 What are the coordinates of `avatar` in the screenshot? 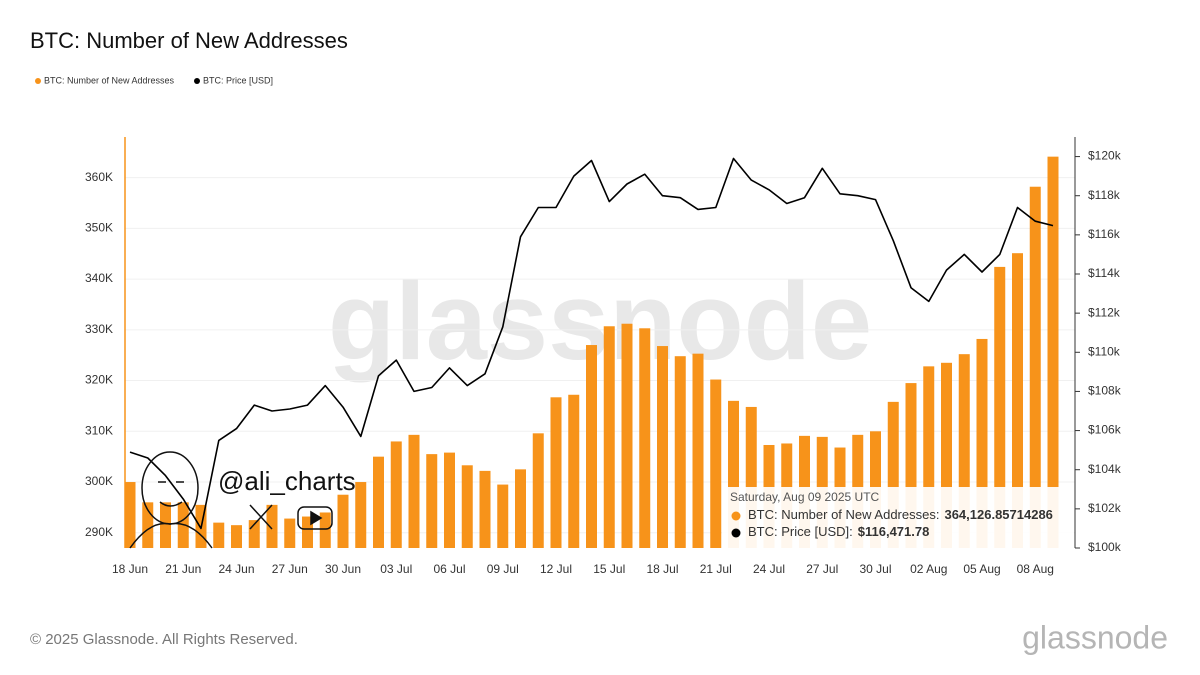 It's located at (231, 500).